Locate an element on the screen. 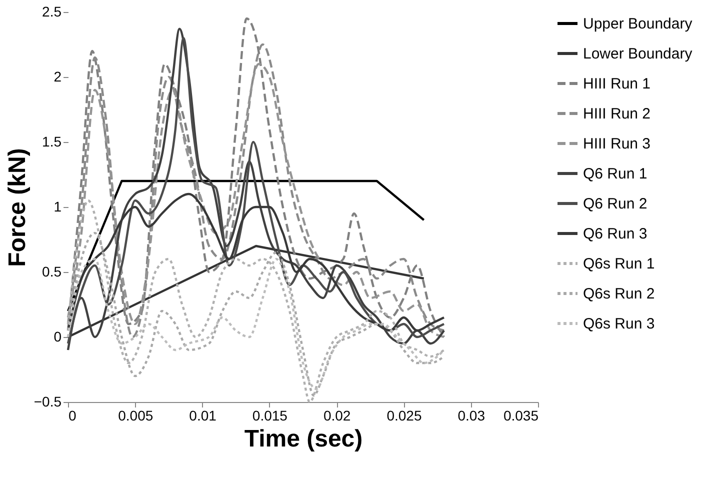 This screenshot has width=728, height=493. legend-label: Q6 Run 2 is located at coordinates (615, 204).